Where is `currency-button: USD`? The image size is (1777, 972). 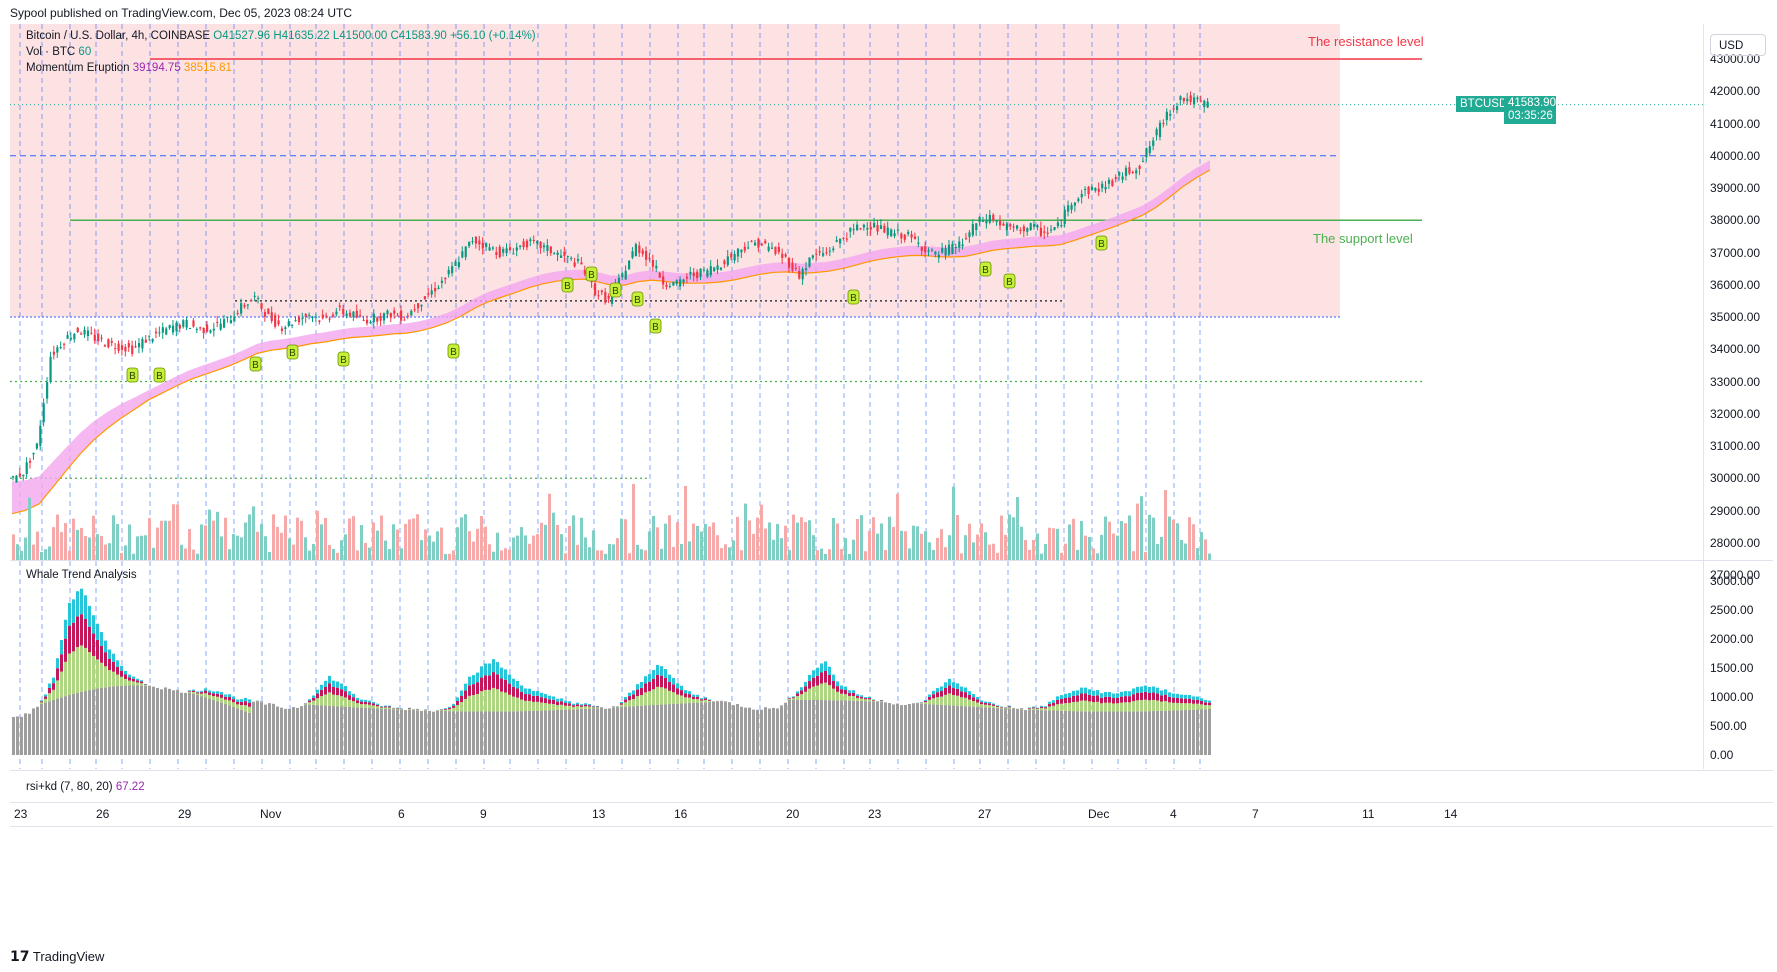 currency-button: USD is located at coordinates (1738, 45).